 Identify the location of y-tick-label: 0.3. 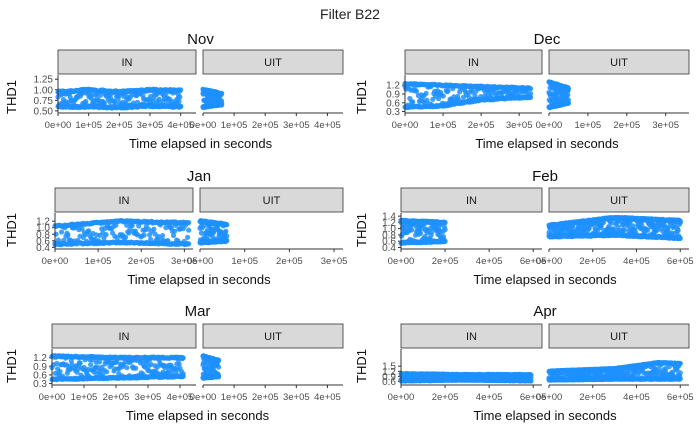
(40, 384).